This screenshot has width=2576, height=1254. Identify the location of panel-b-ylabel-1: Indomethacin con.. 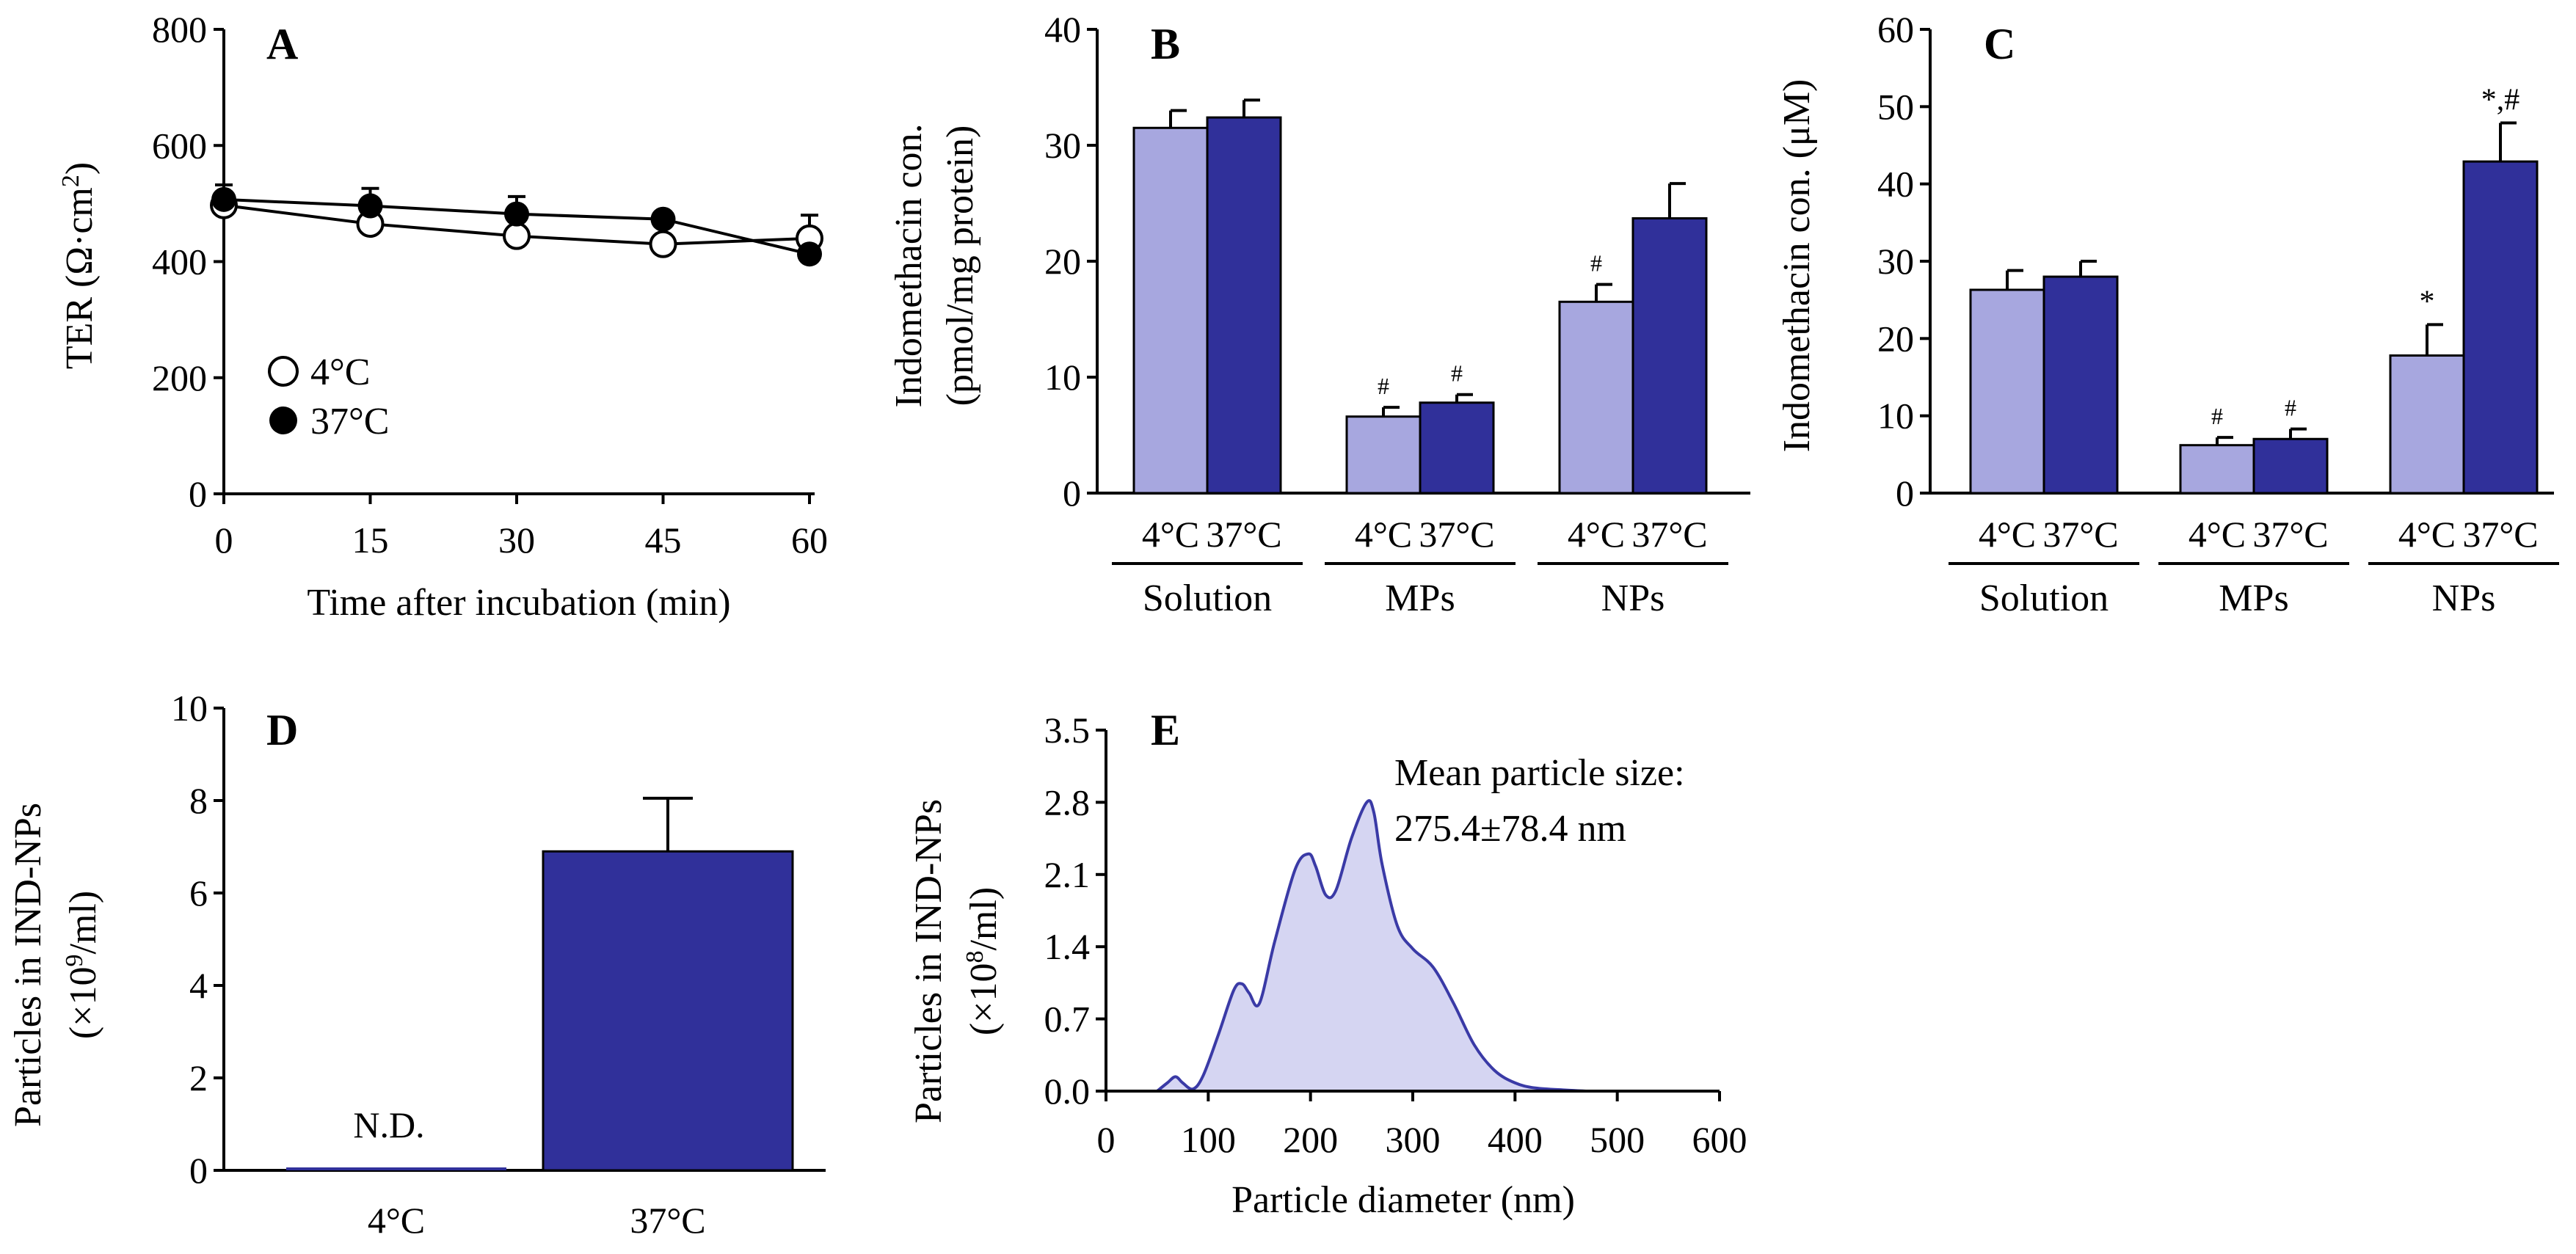
(909, 266).